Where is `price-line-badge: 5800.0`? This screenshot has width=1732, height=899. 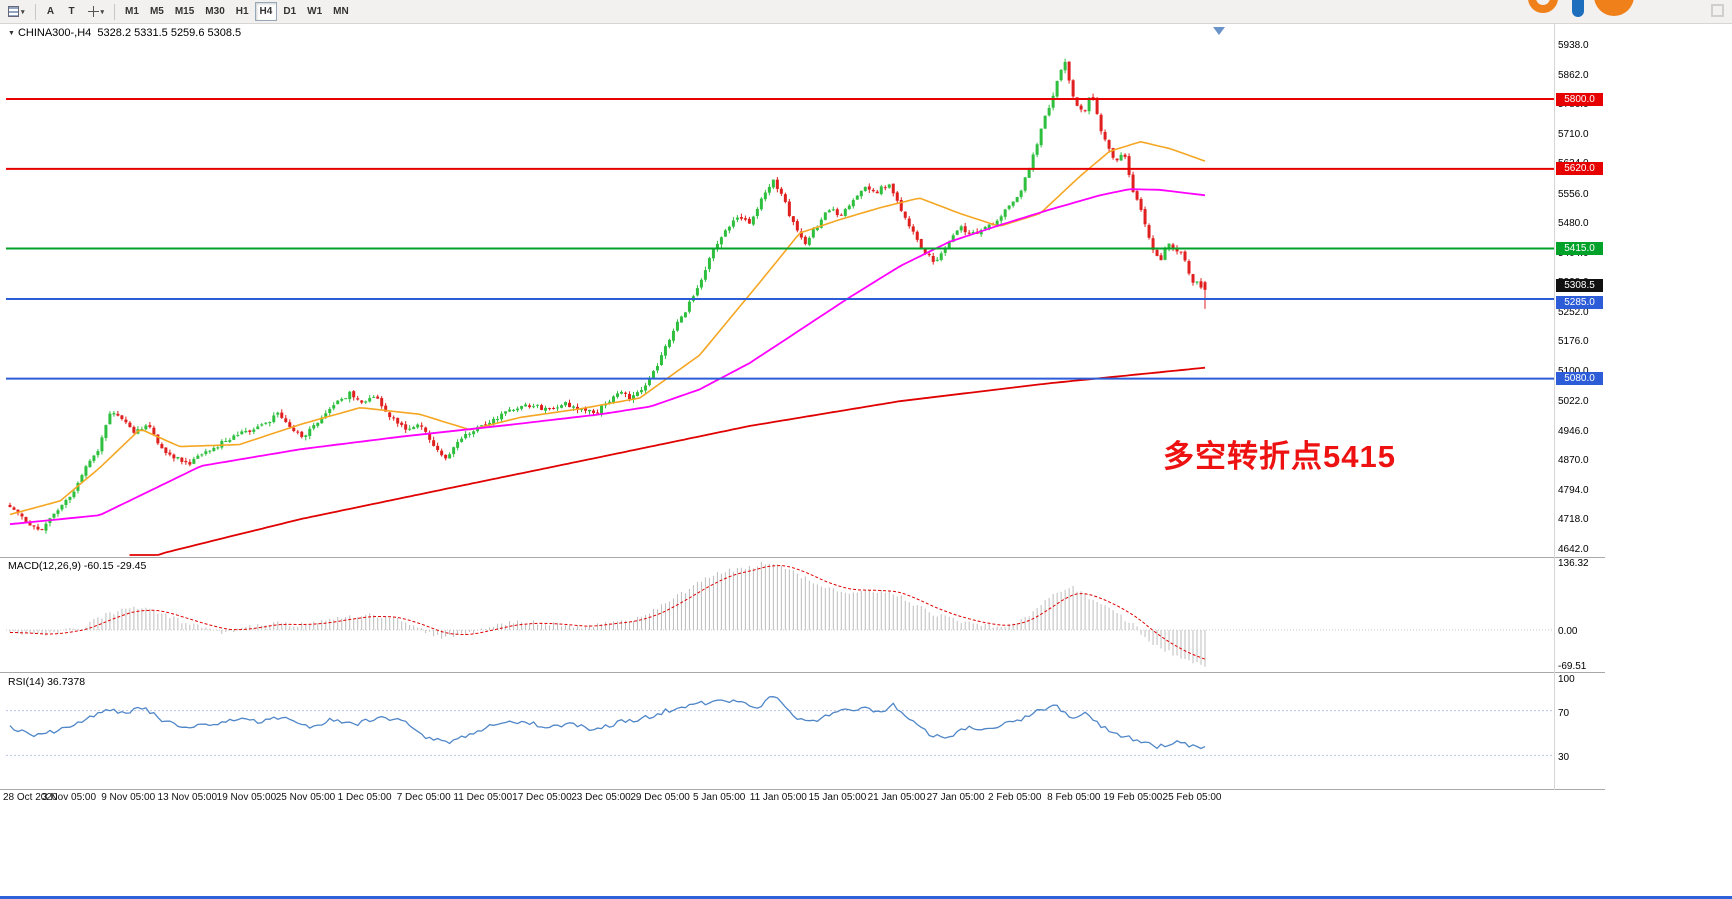 price-line-badge: 5800.0 is located at coordinates (1579, 99).